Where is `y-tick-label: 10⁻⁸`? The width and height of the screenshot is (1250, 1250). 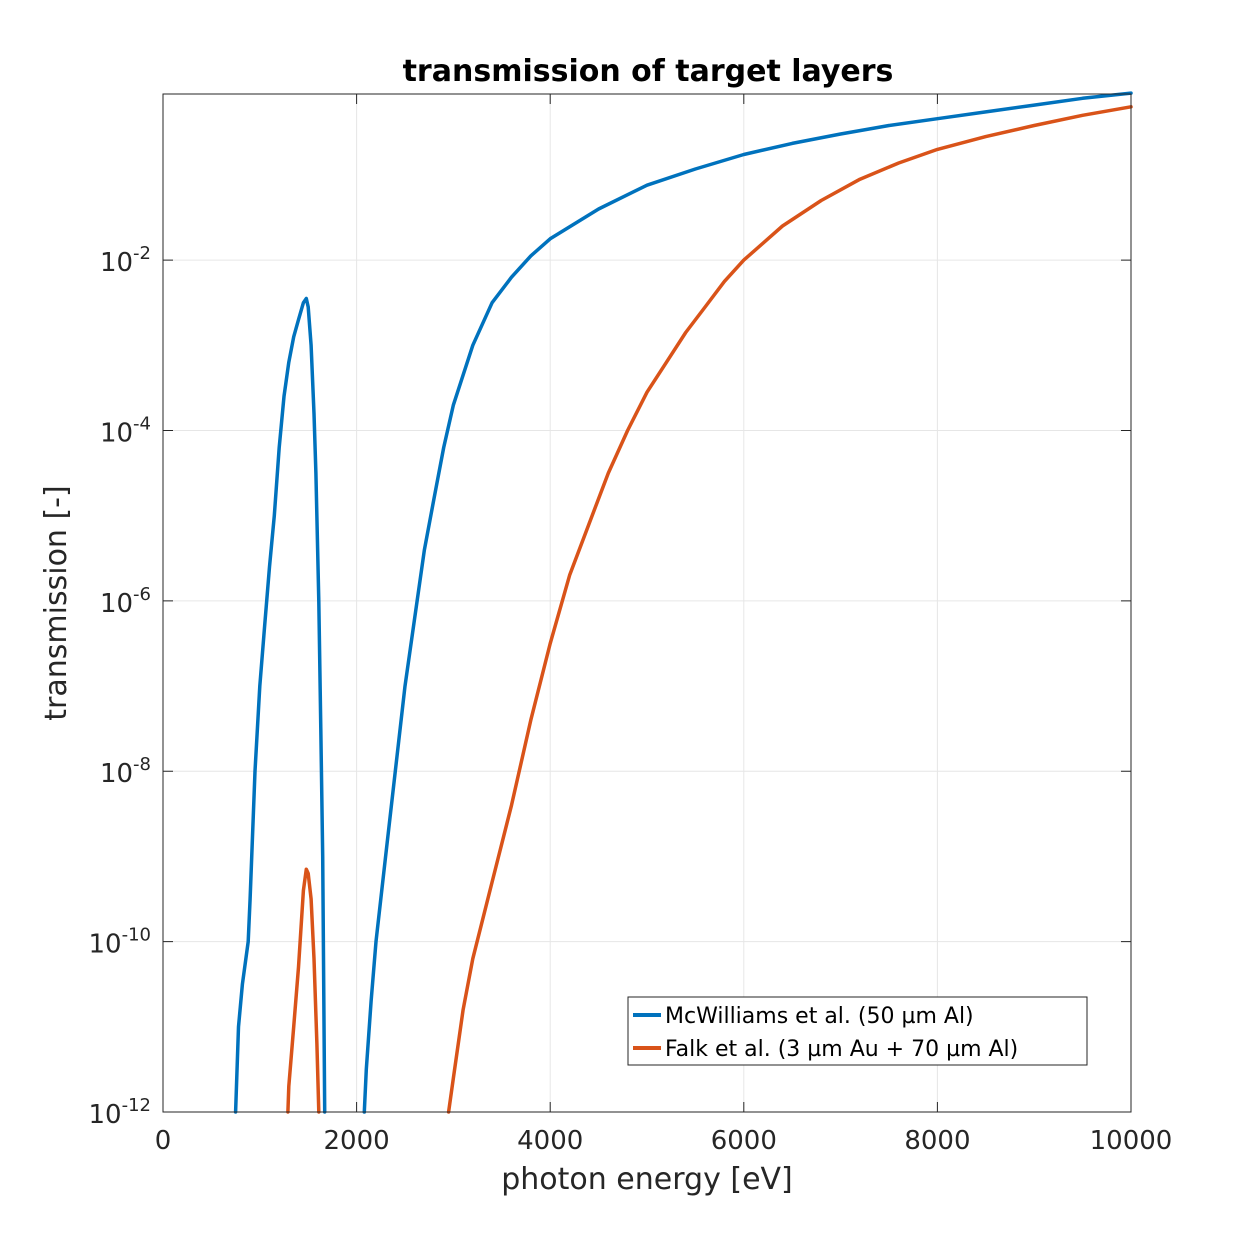
y-tick-label: 10⁻⁸ is located at coordinates (125, 771).